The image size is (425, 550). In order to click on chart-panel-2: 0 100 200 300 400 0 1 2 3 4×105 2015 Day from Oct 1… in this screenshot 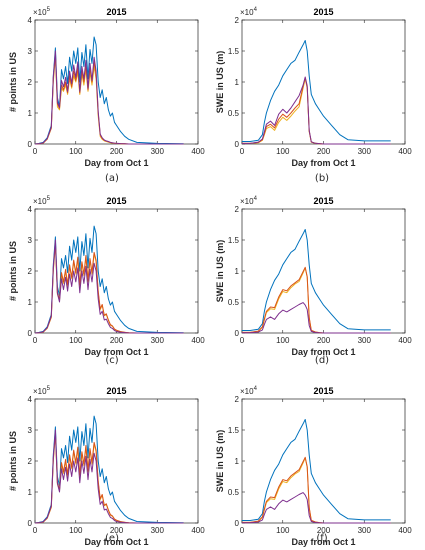, I will do `click(106, 281)`.